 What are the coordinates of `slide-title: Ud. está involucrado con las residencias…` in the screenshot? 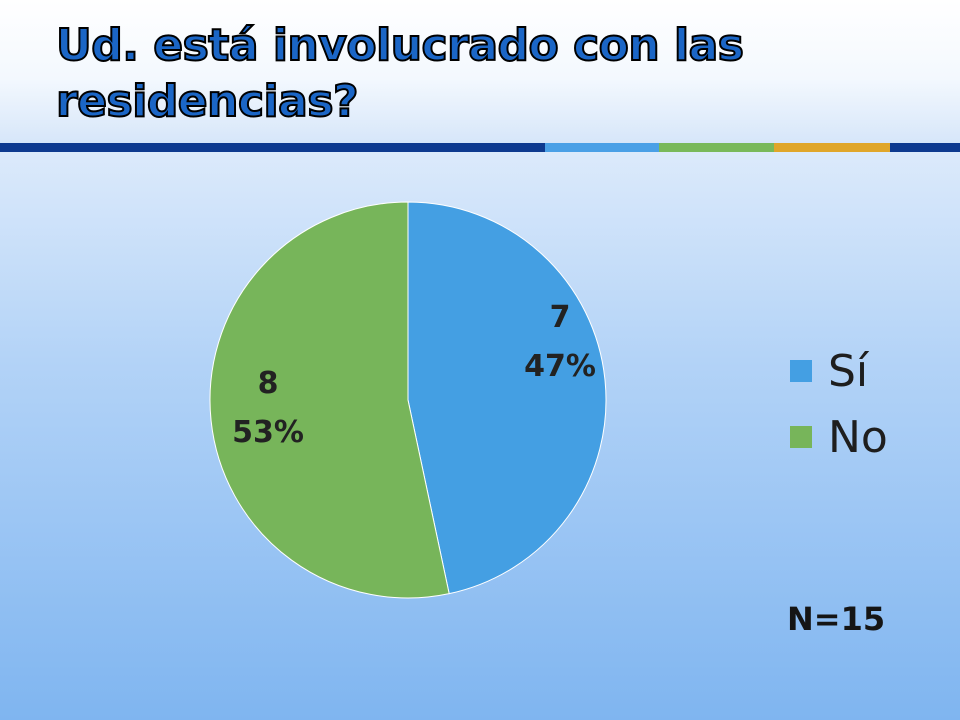 It's located at (400, 73).